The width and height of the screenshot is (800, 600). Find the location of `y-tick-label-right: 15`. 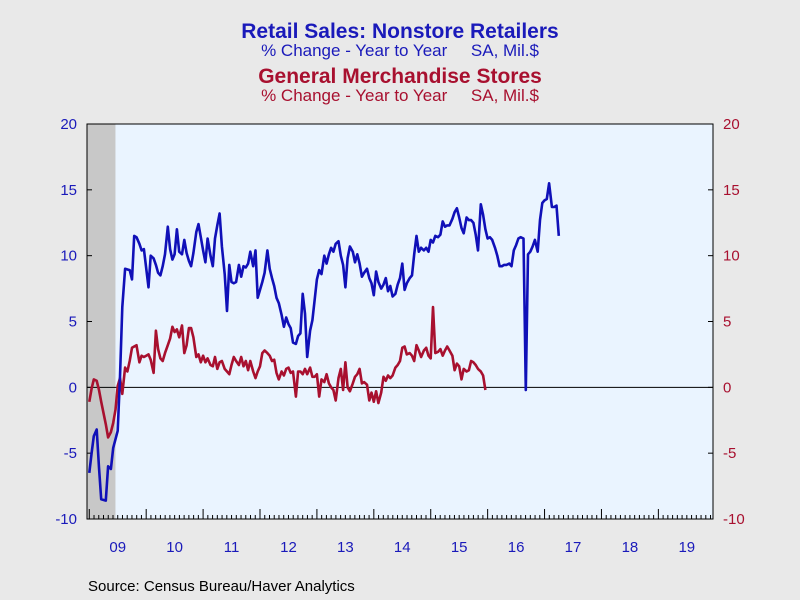

y-tick-label-right: 15 is located at coordinates (731, 190).